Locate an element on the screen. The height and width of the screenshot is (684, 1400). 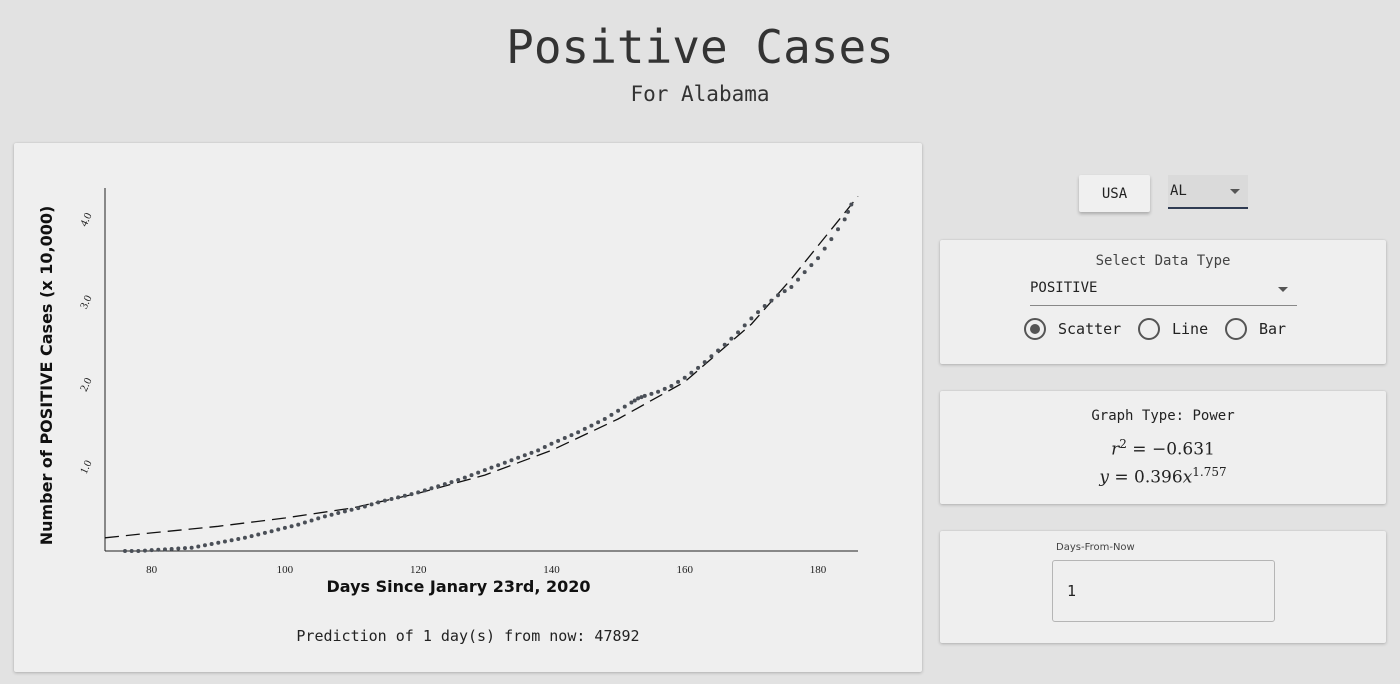
data-type-label: Select Data Type is located at coordinates (1163, 261).